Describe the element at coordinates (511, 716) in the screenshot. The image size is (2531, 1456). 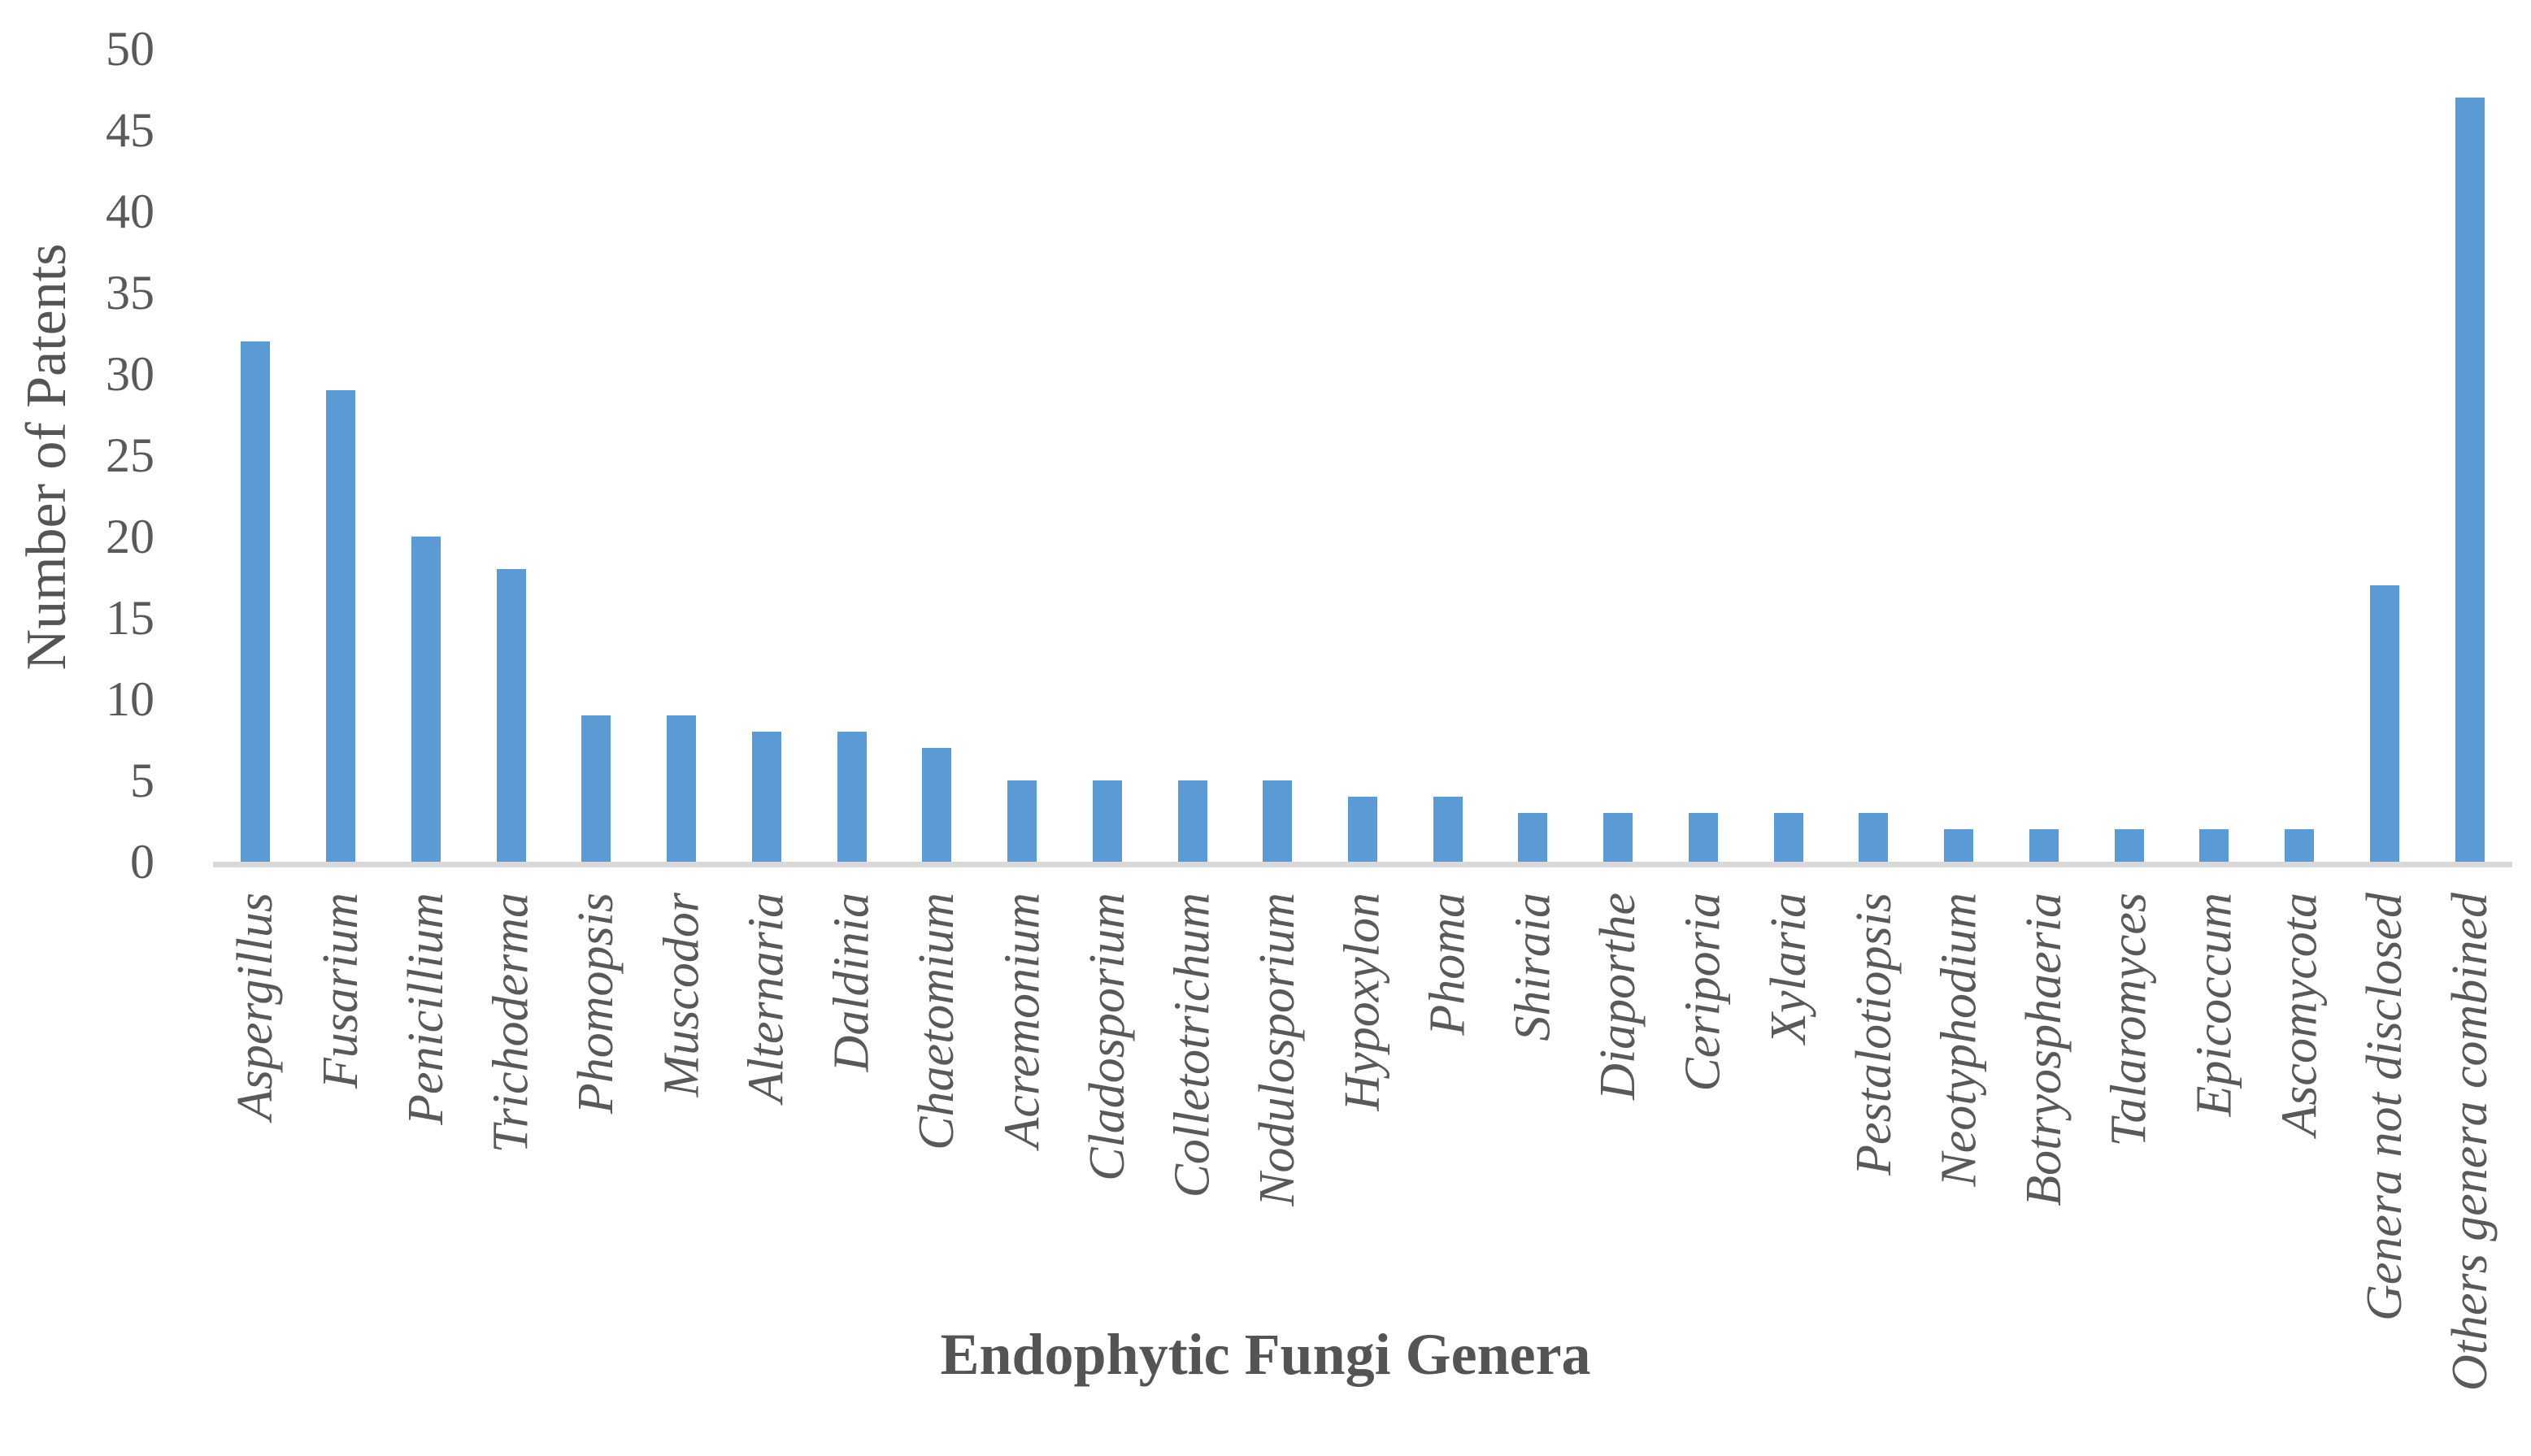
I see `bar-trichoderma` at that location.